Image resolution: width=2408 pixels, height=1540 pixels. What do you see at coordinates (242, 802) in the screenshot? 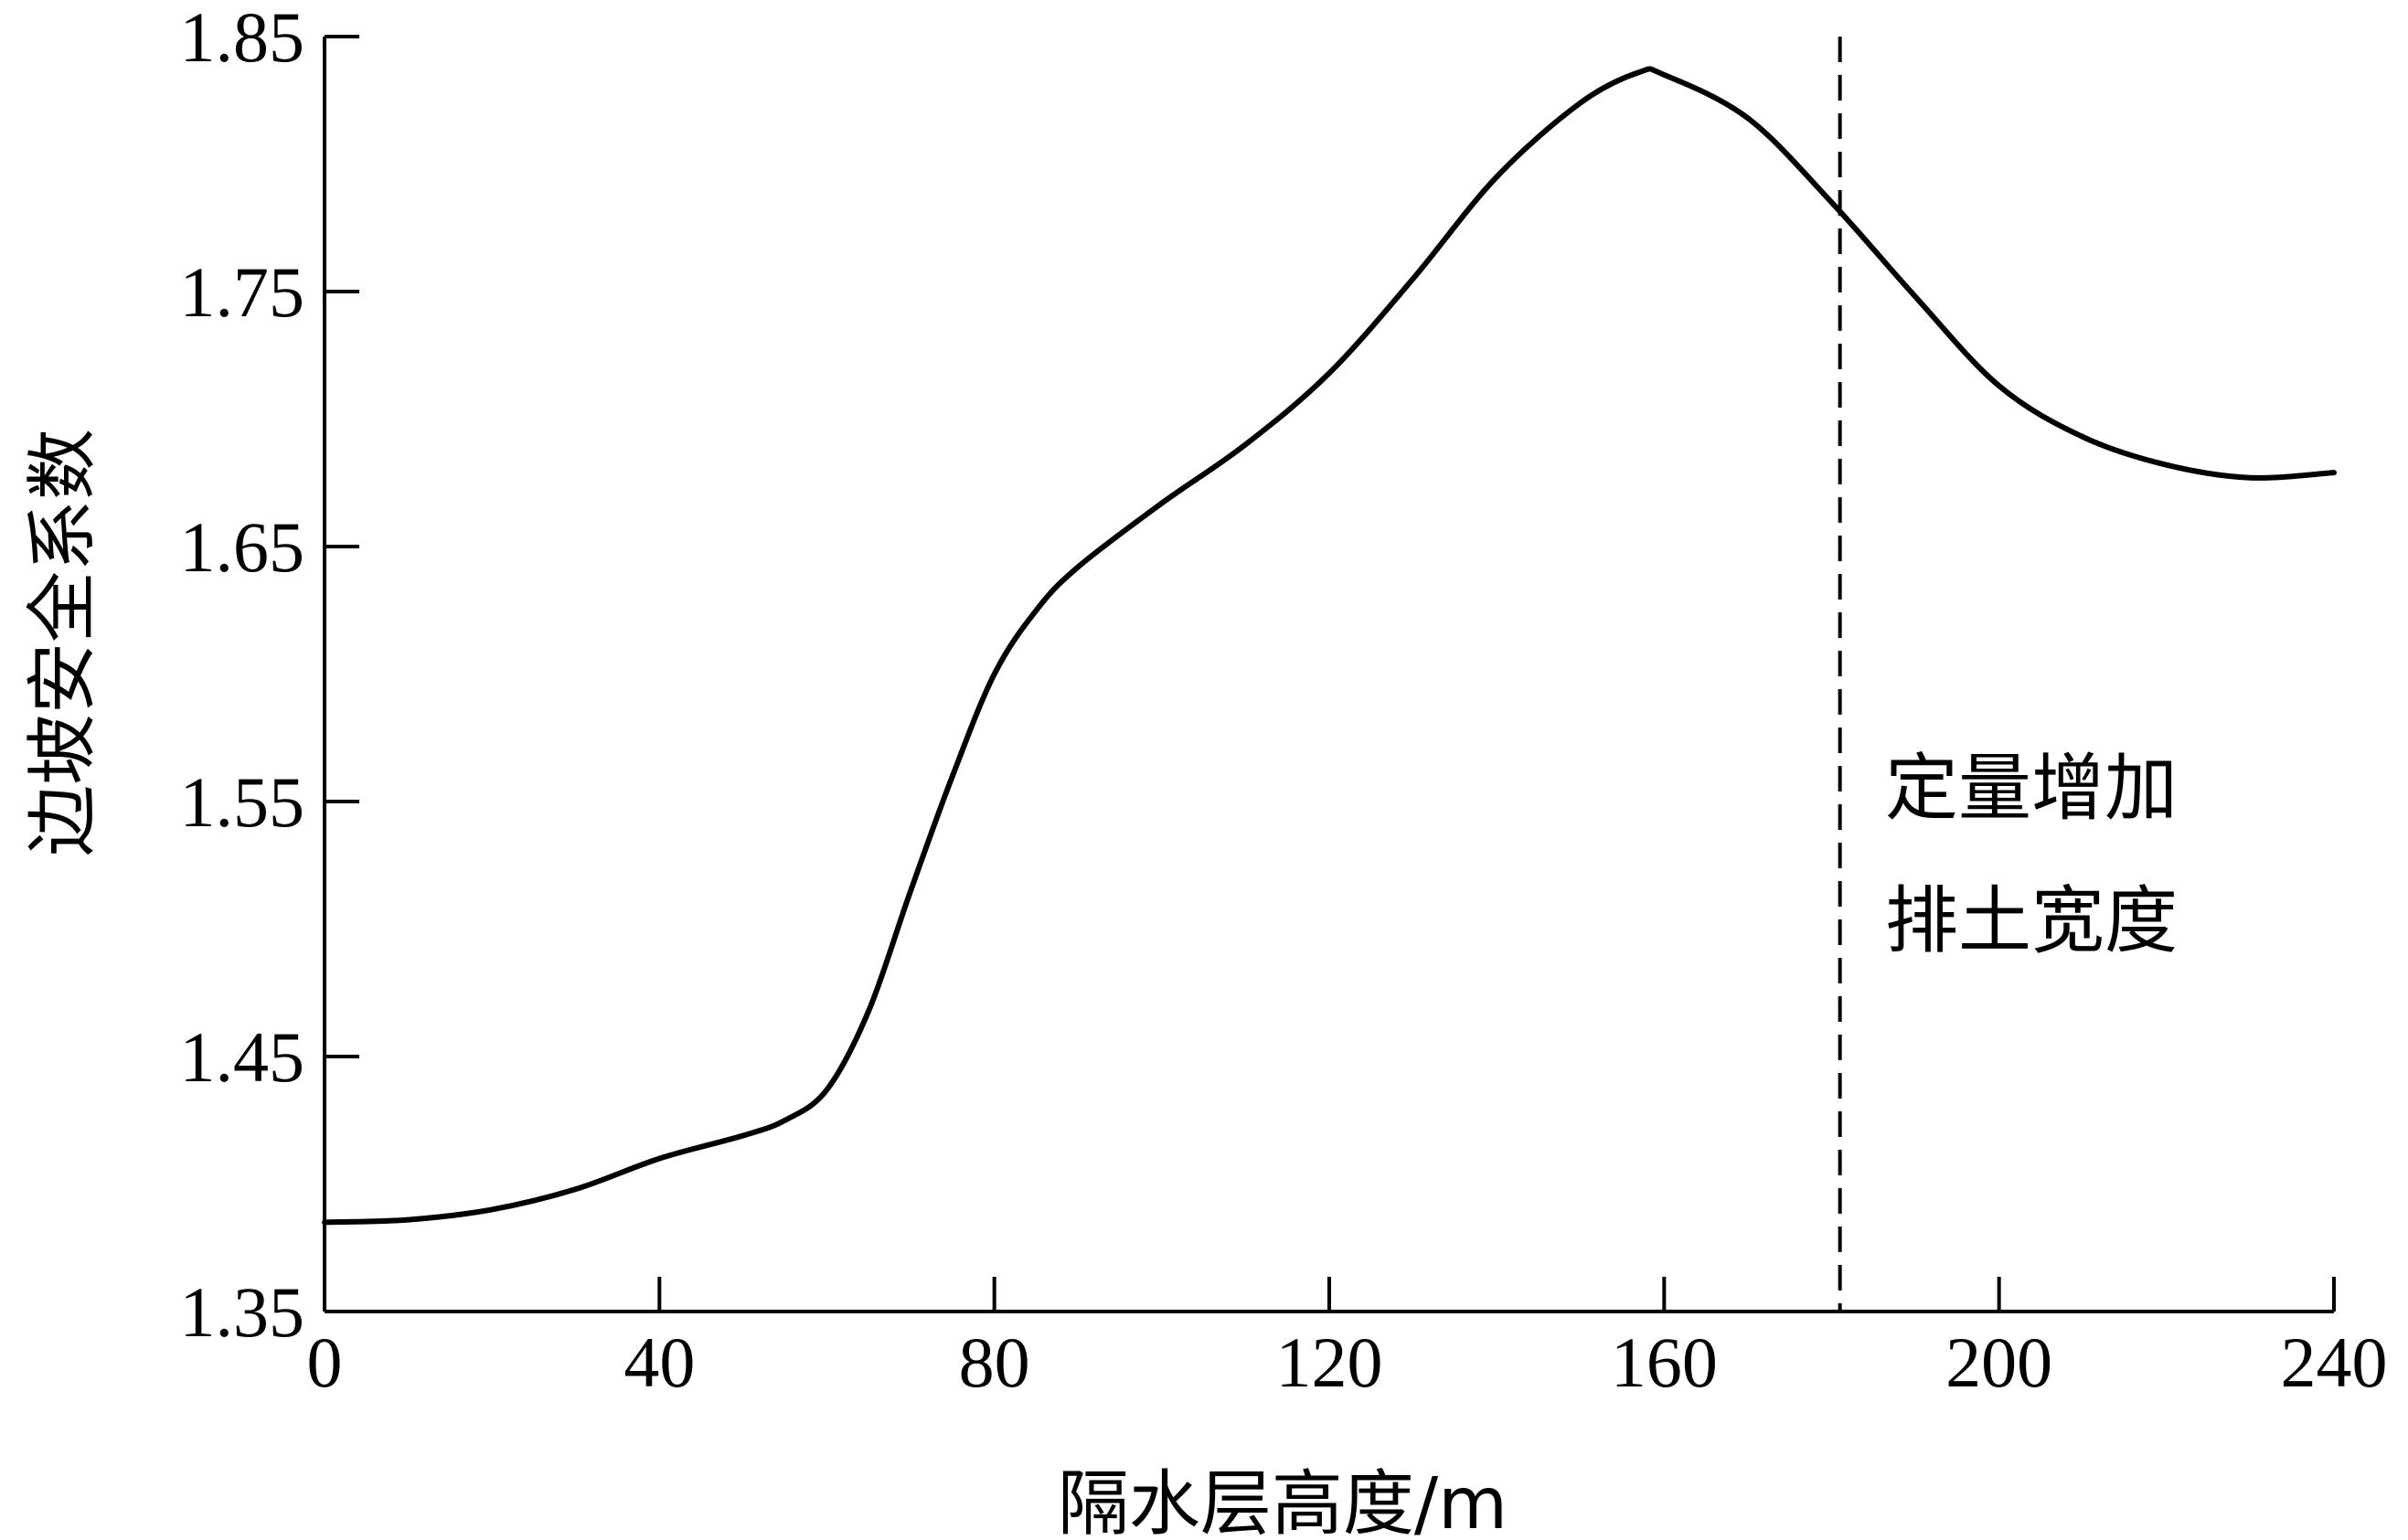
I see `y-tick-label: 1.55` at bounding box center [242, 802].